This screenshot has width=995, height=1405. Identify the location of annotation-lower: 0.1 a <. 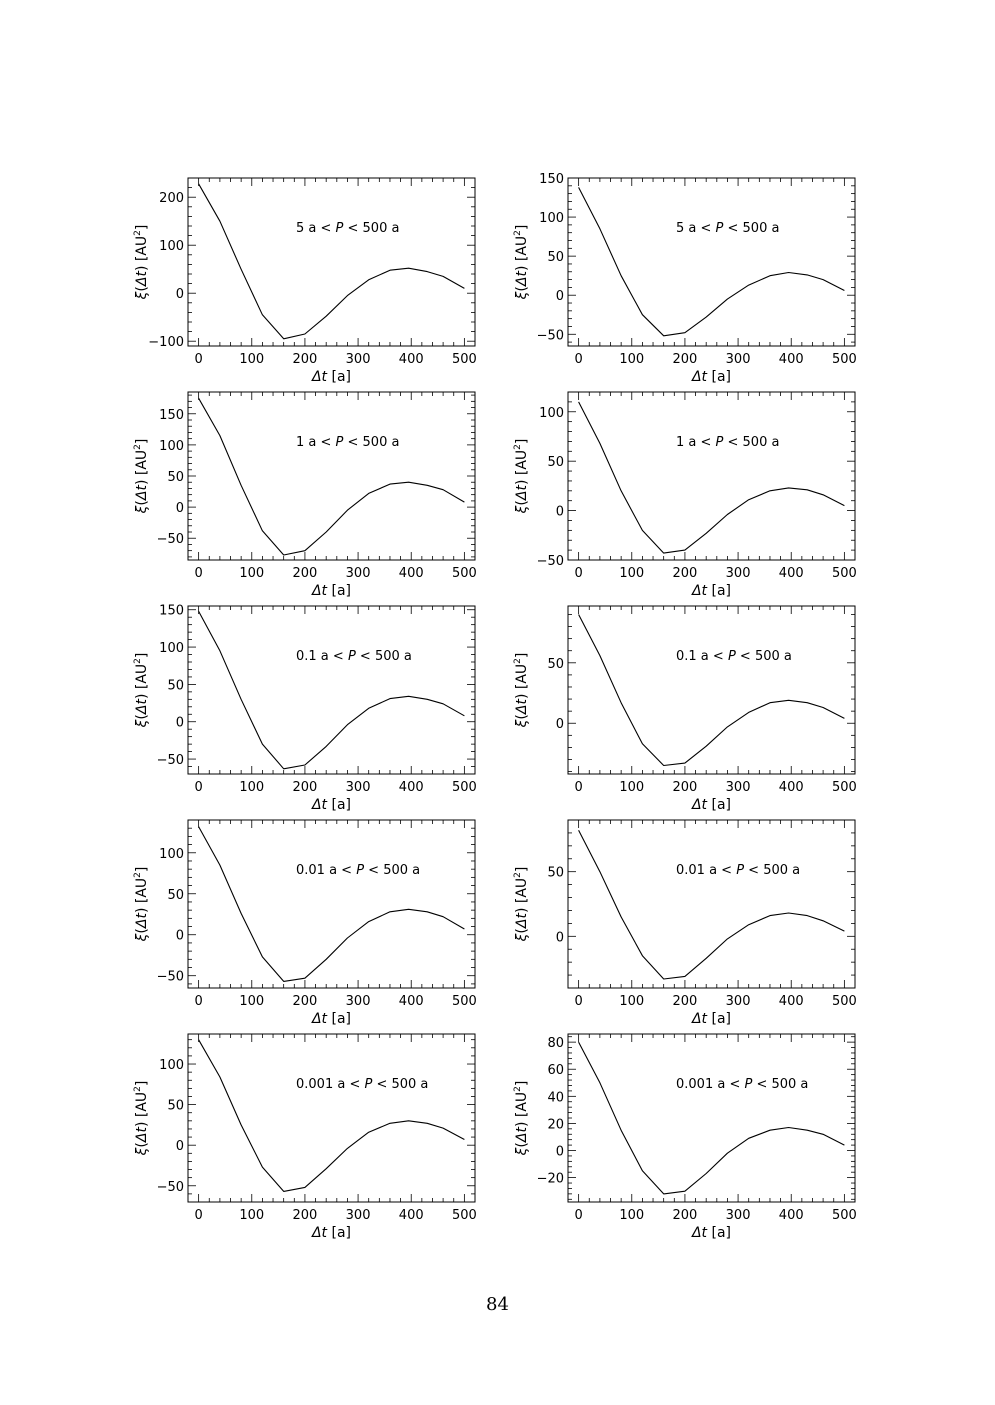
(702, 656).